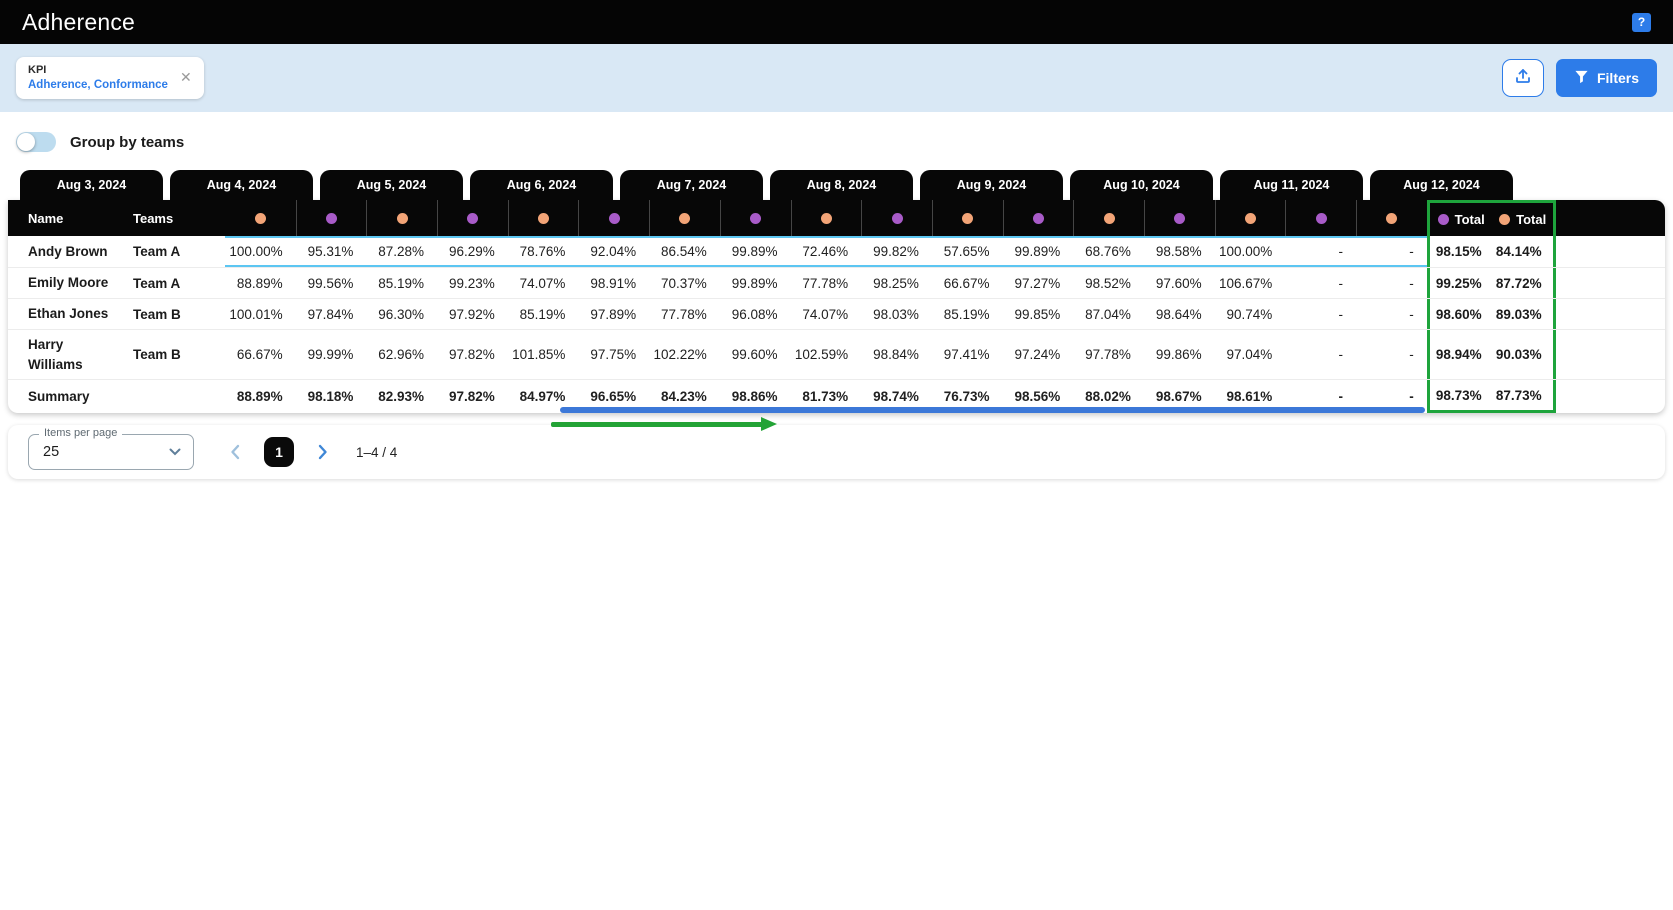 The width and height of the screenshot is (1673, 910). I want to click on cell-value: 99.99%, so click(330, 355).